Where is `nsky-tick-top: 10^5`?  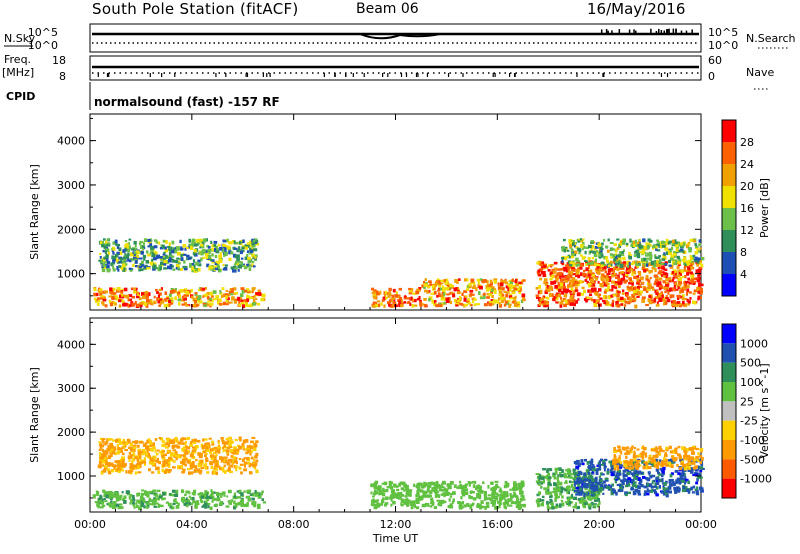
nsky-tick-top: 10^5 is located at coordinates (43, 32).